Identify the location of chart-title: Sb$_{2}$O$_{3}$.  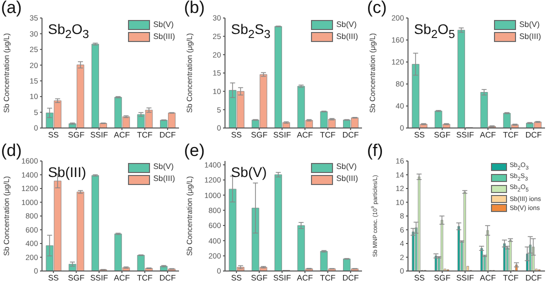
(68, 31).